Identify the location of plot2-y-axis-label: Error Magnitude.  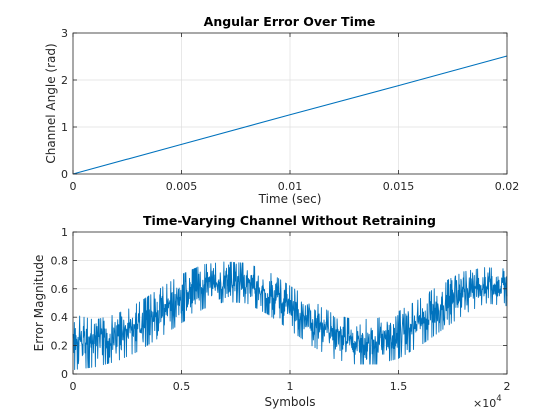
(39, 303).